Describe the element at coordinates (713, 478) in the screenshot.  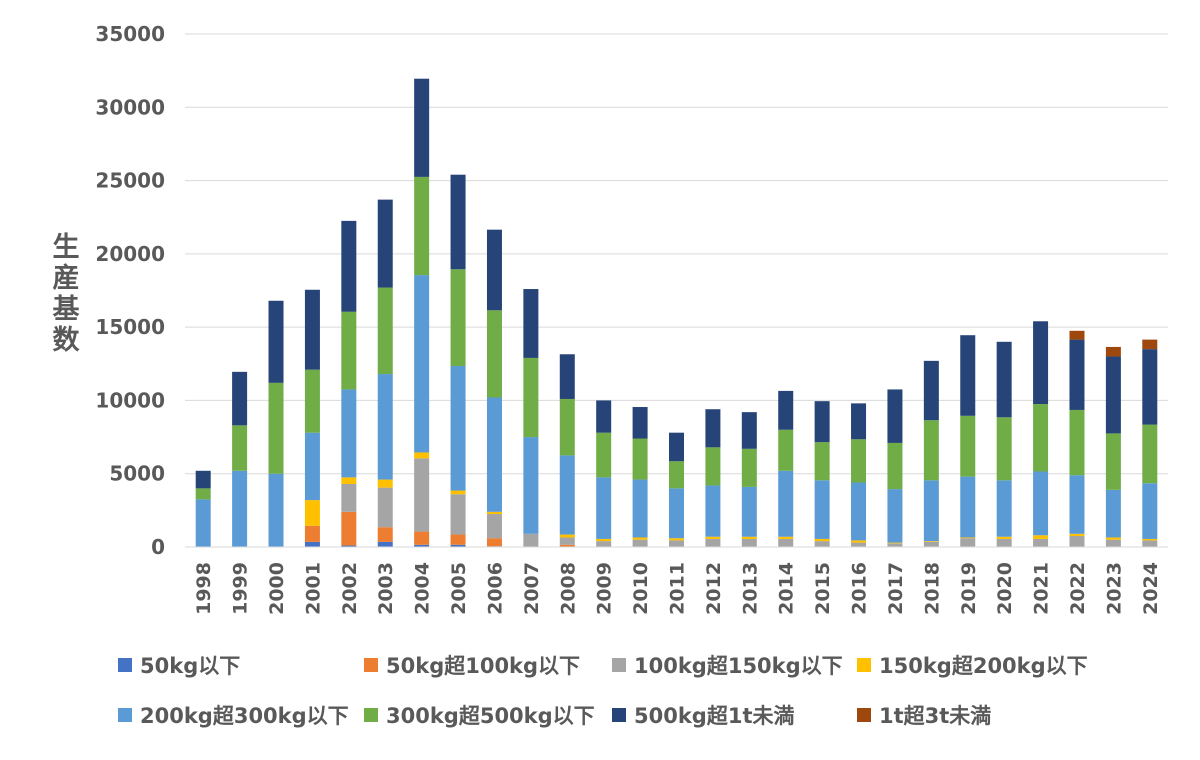
I see `bar-stack-2012` at that location.